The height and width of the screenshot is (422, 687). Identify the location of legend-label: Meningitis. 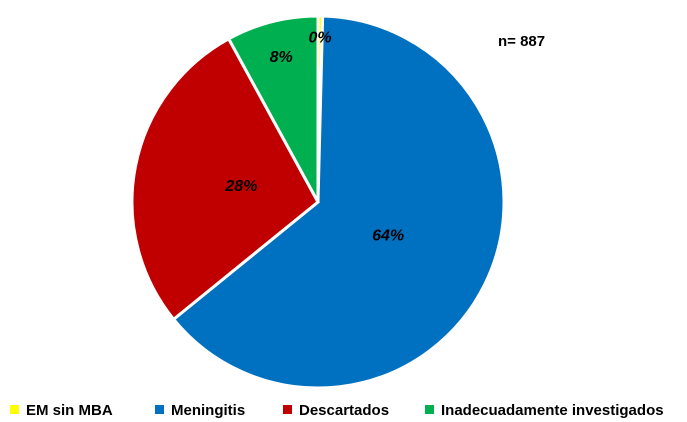
(208, 410).